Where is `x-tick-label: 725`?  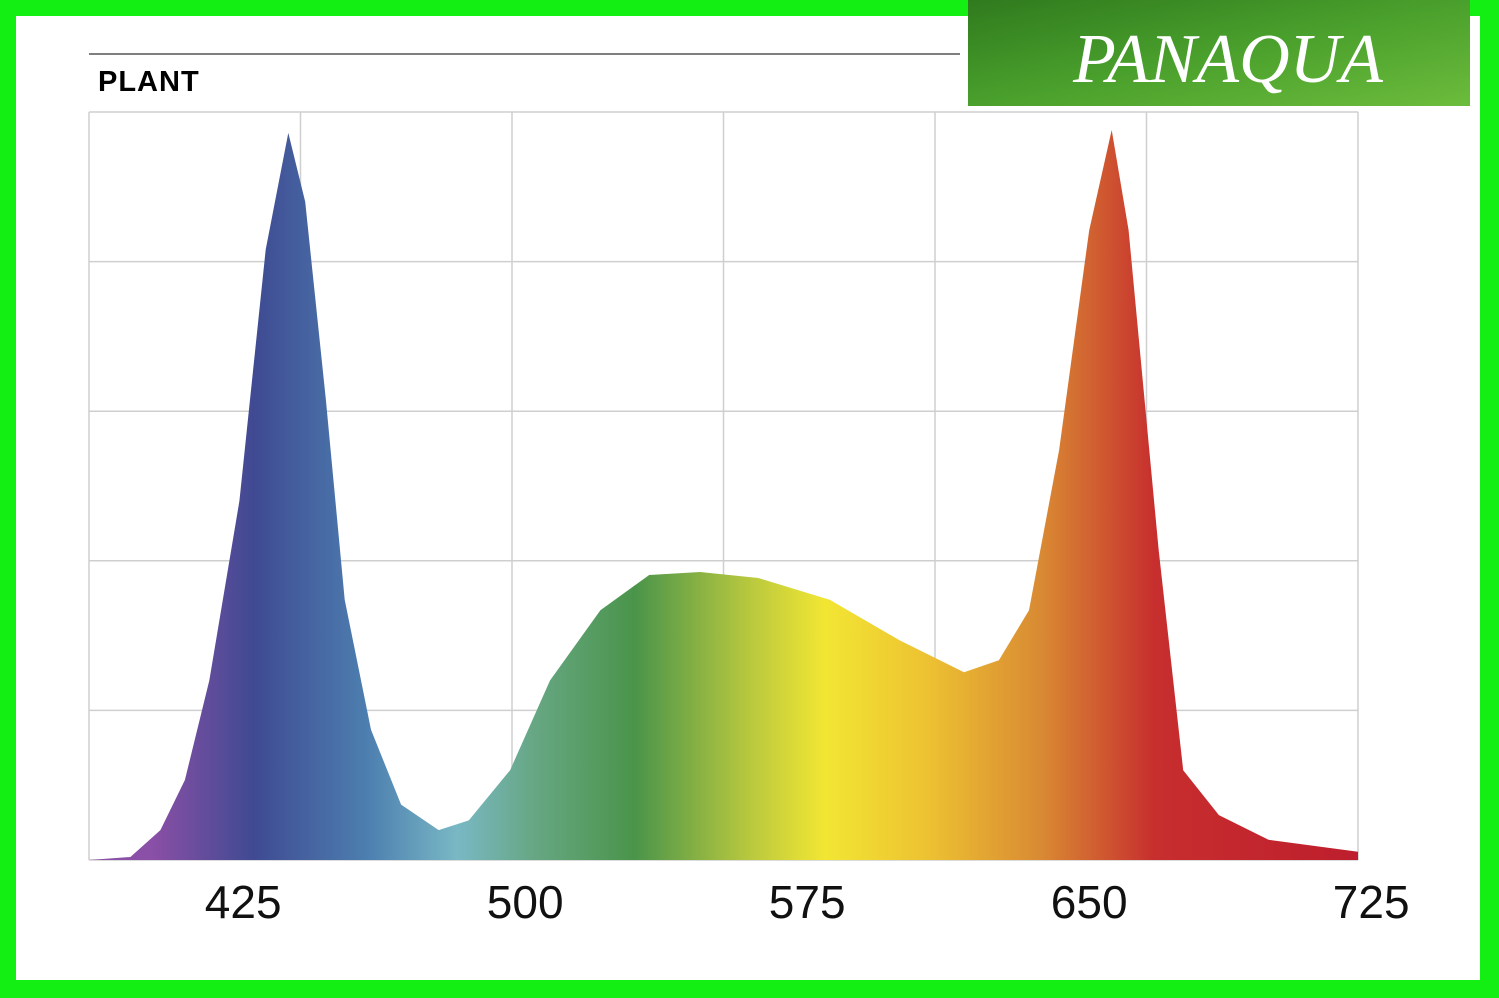 x-tick-label: 725 is located at coordinates (1371, 902).